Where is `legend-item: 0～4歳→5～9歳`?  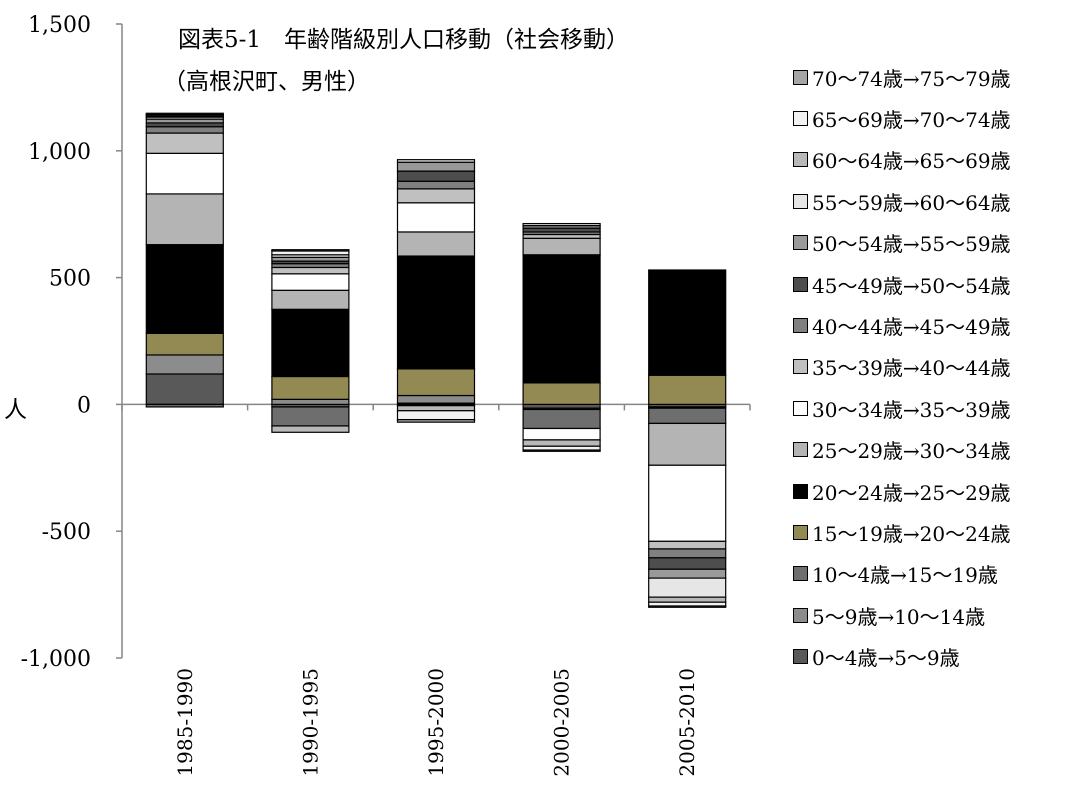 legend-item: 0～4歳→5～9歳 is located at coordinates (876, 657).